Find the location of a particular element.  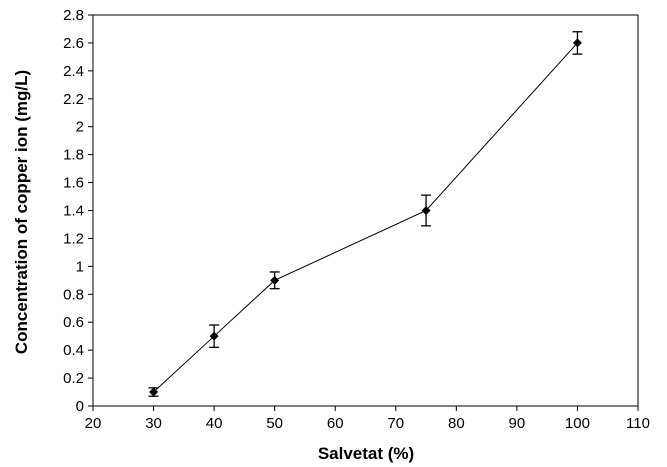

x-tick-label: 20 is located at coordinates (93, 423).